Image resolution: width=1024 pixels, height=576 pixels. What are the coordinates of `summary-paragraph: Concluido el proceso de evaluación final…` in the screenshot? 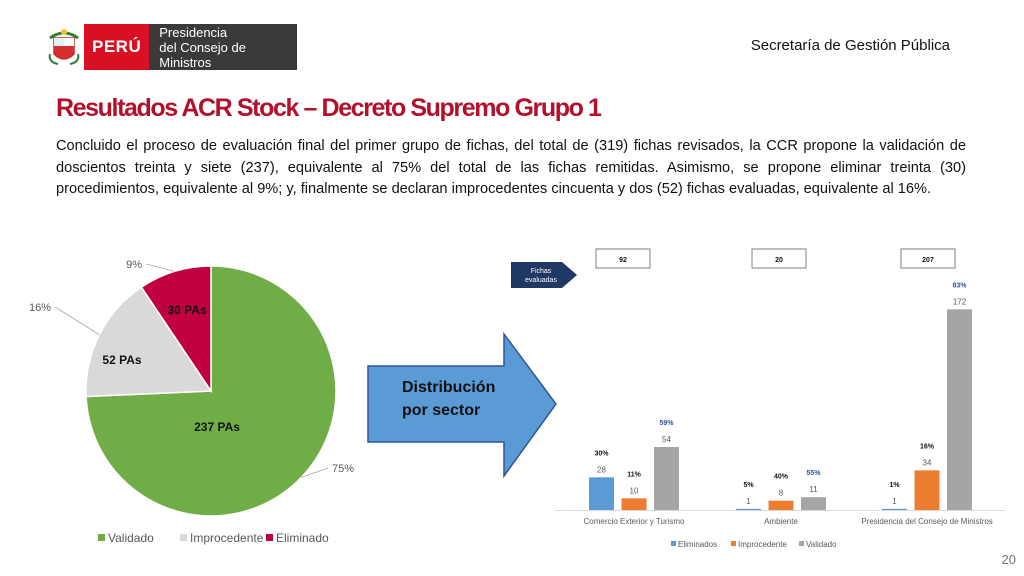 It's located at (511, 167).